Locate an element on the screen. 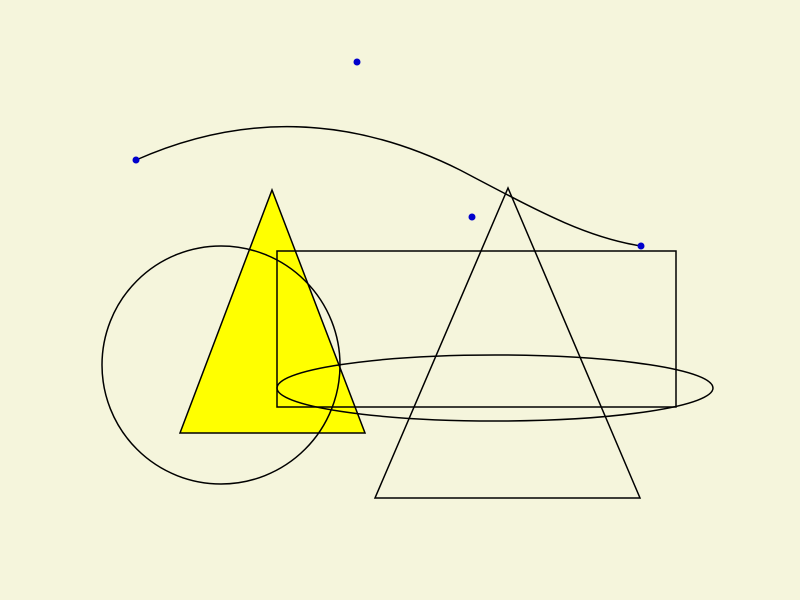 The height and width of the screenshot is (600, 800). outline-ellipse is located at coordinates (495, 388).